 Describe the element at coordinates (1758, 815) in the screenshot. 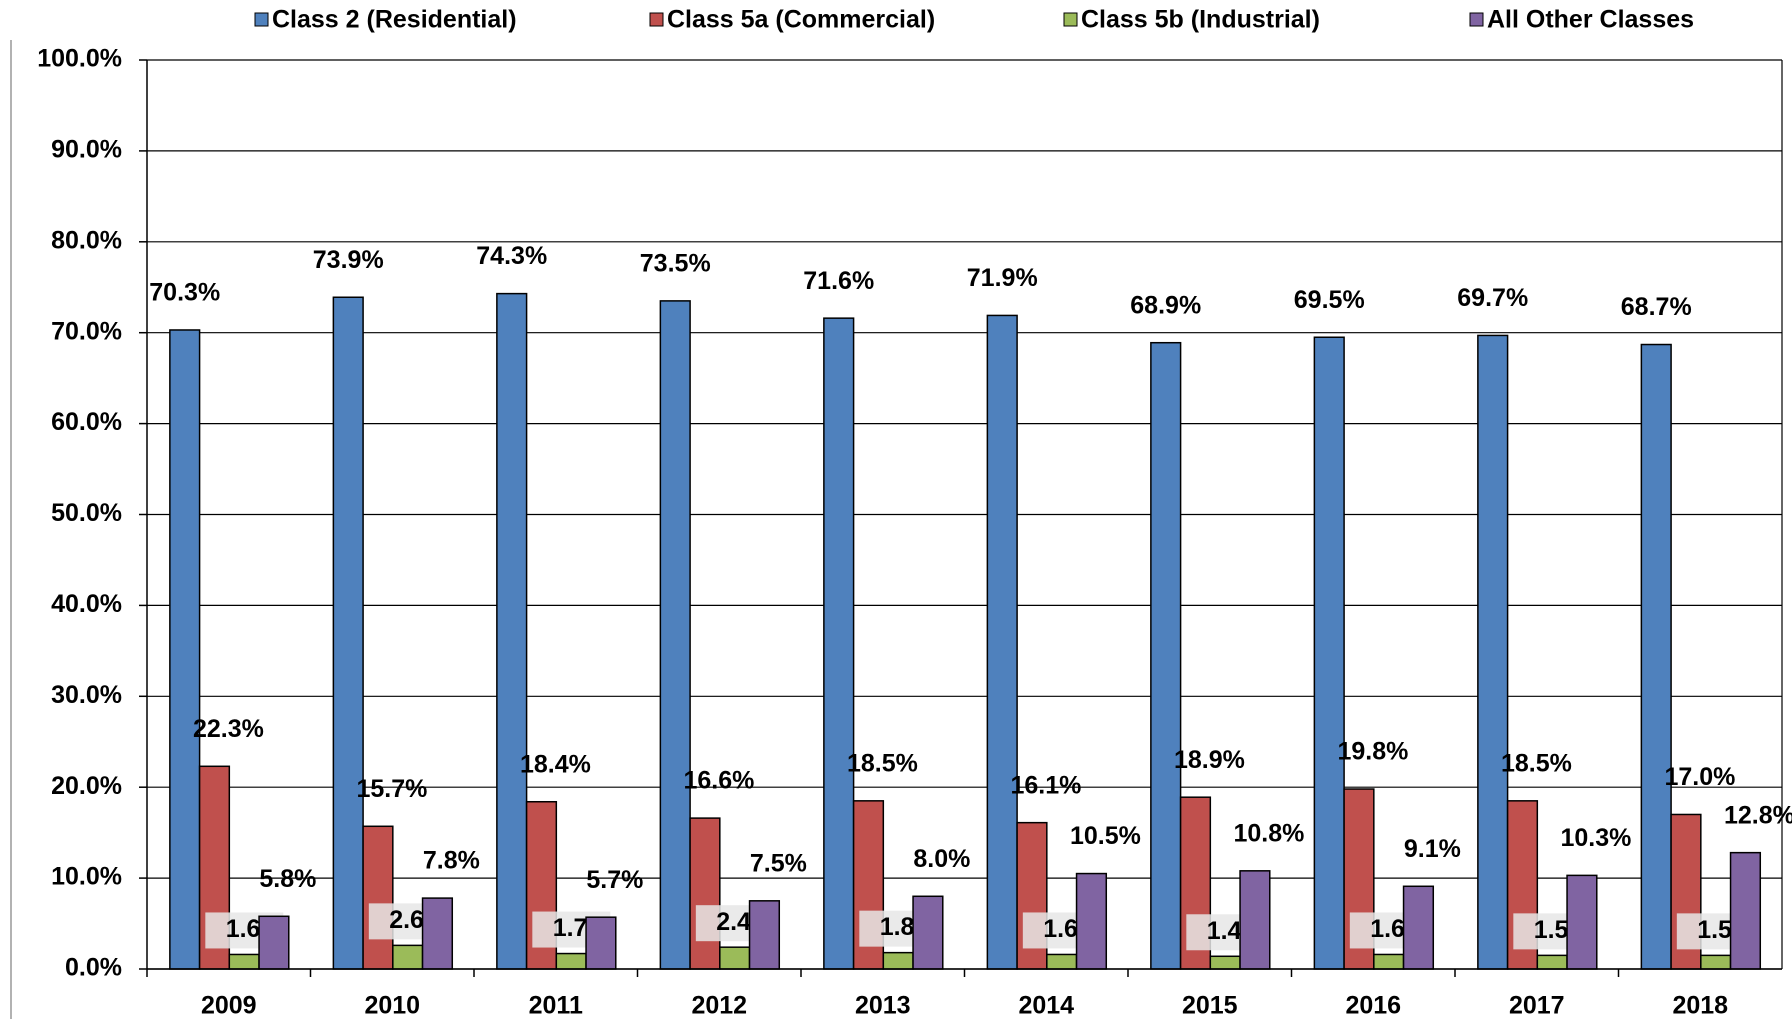

I see `data-label: 12.8%` at that location.